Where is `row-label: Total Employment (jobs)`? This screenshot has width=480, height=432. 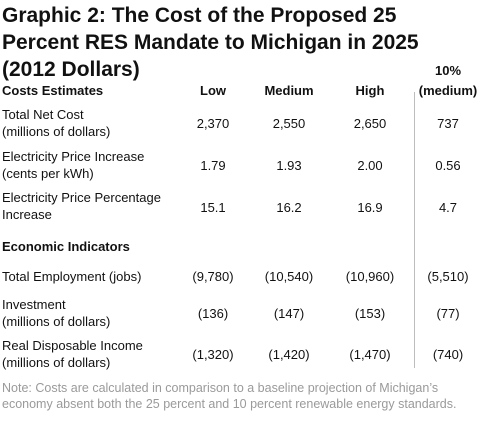
row-label: Total Employment (jobs) is located at coordinates (72, 276).